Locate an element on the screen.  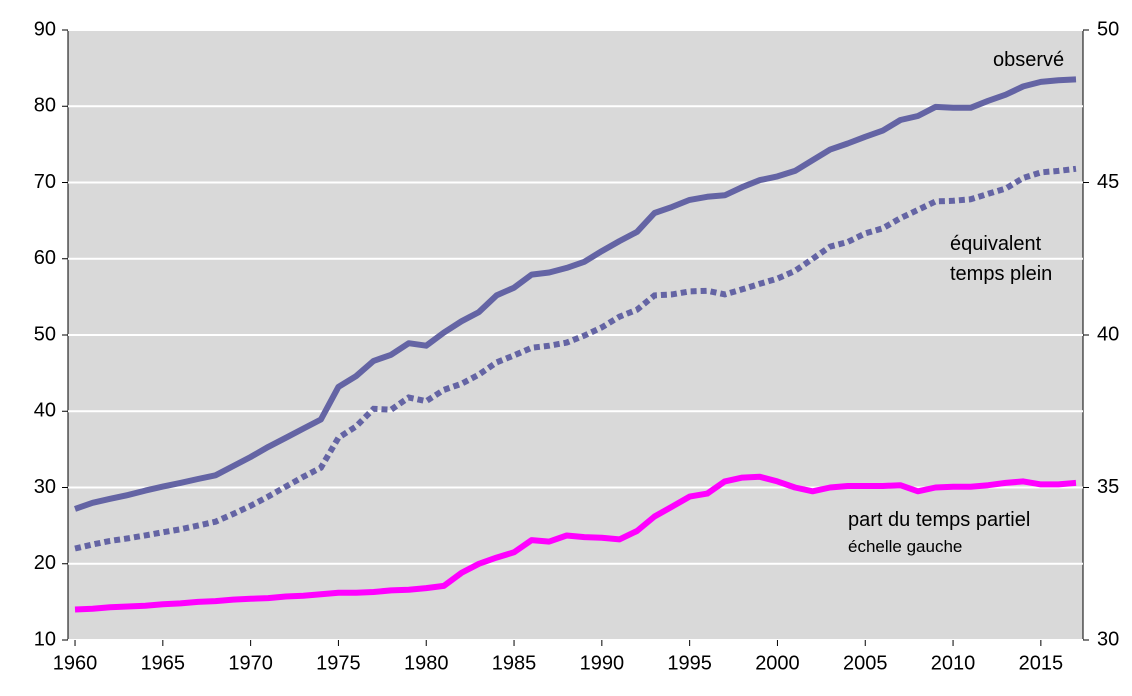
x-tick-label: 1995 is located at coordinates (689, 663).